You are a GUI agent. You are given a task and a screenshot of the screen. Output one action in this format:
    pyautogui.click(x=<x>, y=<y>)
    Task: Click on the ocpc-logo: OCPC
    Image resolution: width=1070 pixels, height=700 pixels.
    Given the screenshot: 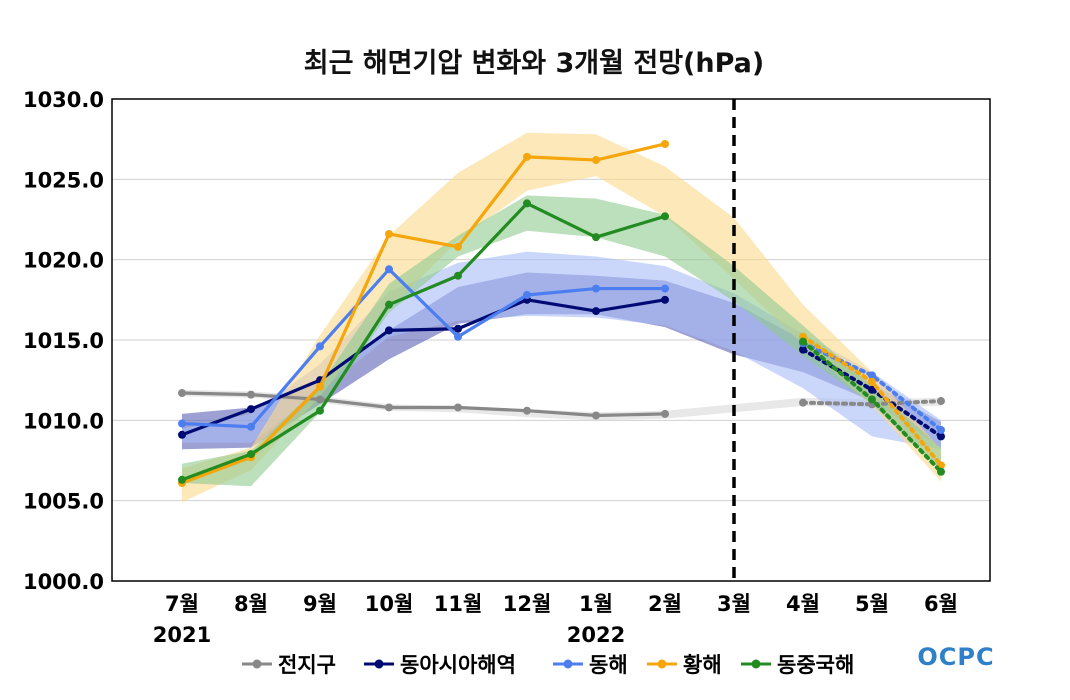 What is the action you would take?
    pyautogui.click(x=955, y=657)
    